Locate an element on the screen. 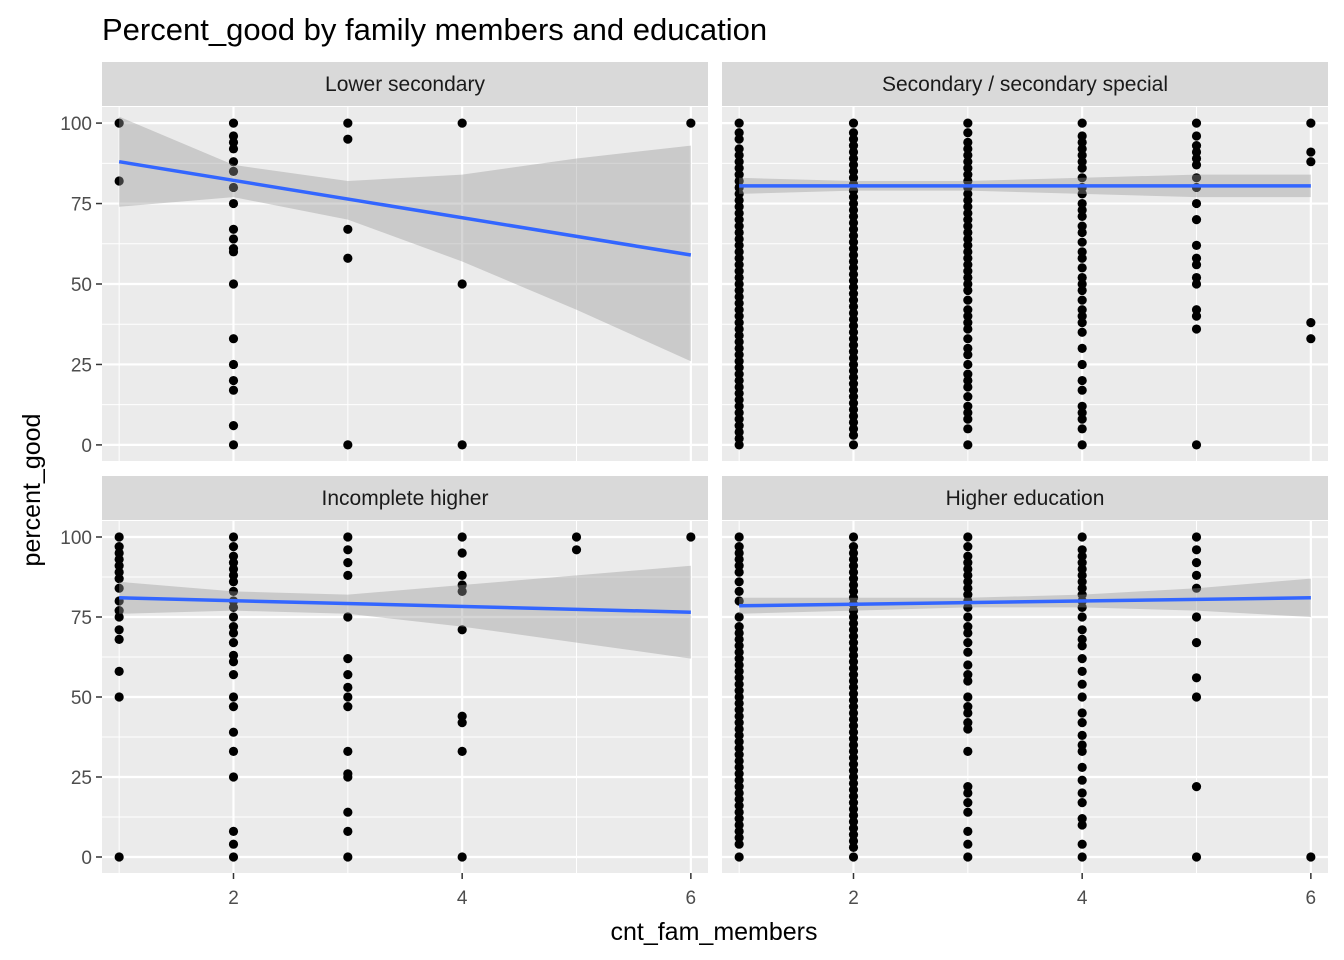 The height and width of the screenshot is (960, 1344). y-tick-label: 75 is located at coordinates (81, 205).